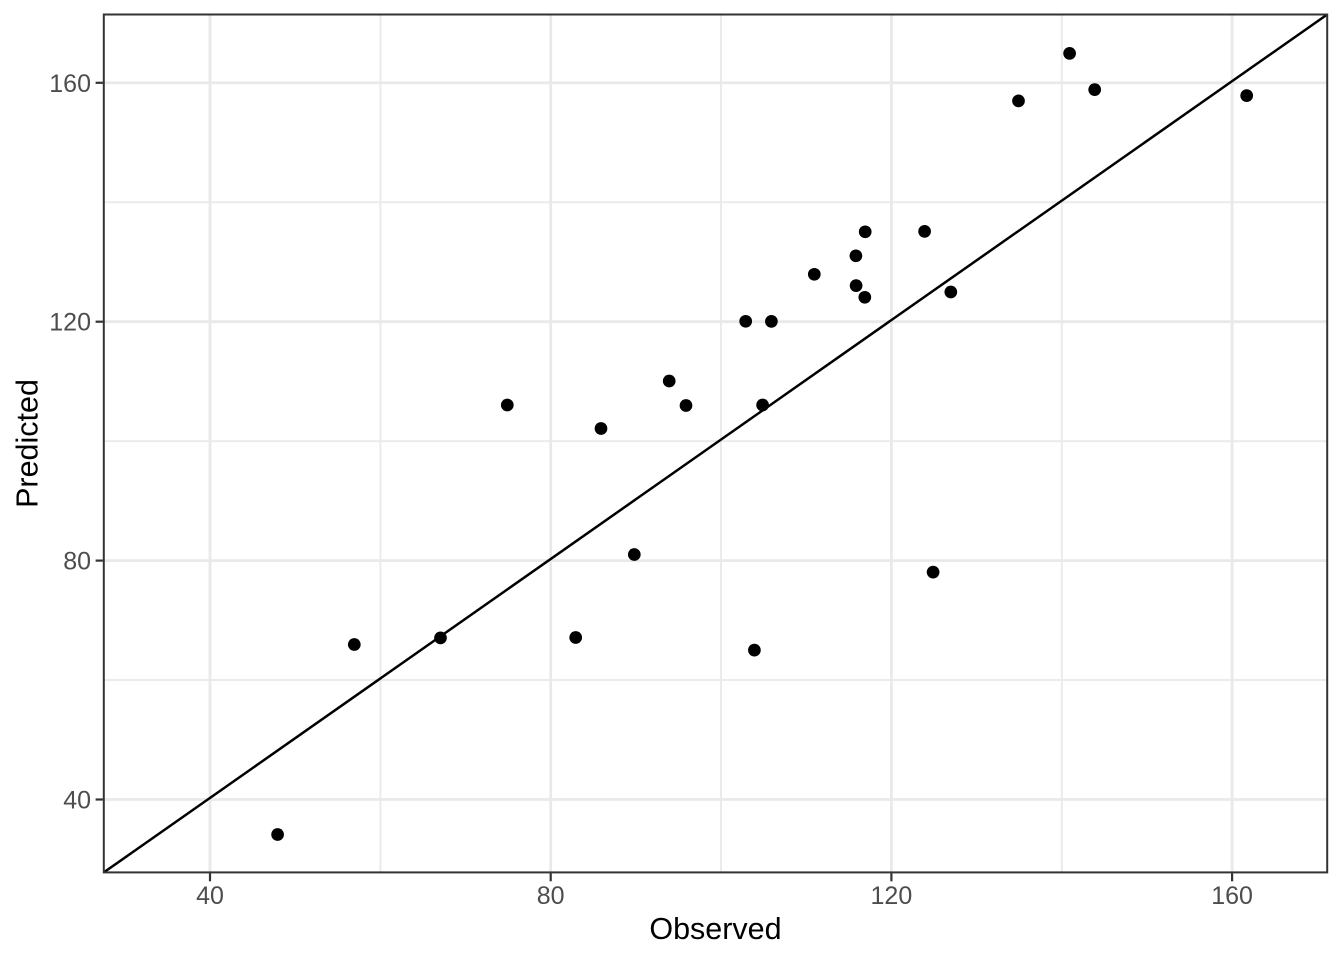 This screenshot has height=960, width=1344. What do you see at coordinates (28, 443) in the screenshot?
I see `svg-text: Predicted` at bounding box center [28, 443].